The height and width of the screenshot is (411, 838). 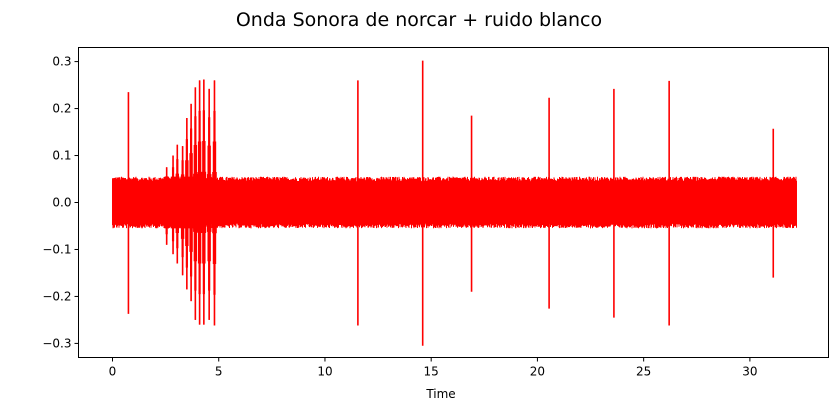 I want to click on y-tick-label: −0.2, so click(x=56, y=296).